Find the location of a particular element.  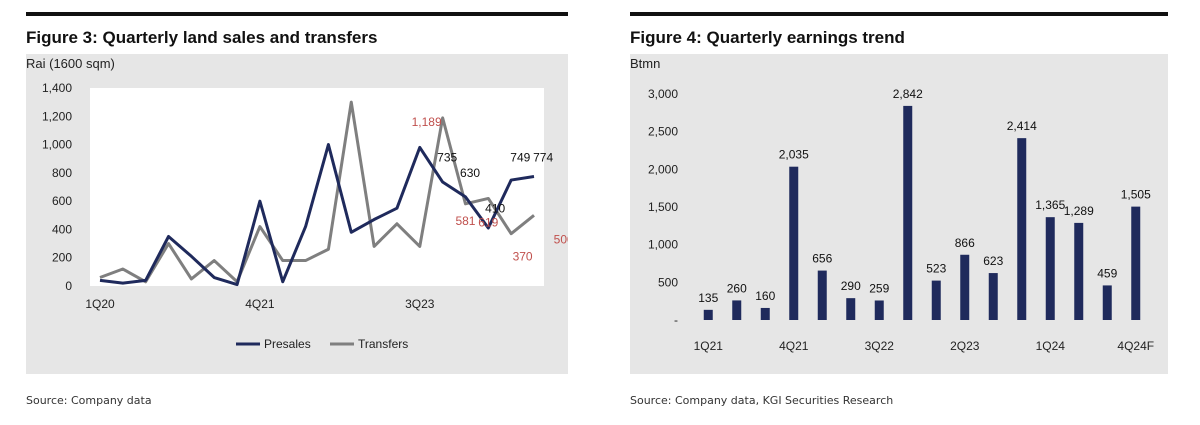

y-tick-label: 400 is located at coordinates (62, 229).